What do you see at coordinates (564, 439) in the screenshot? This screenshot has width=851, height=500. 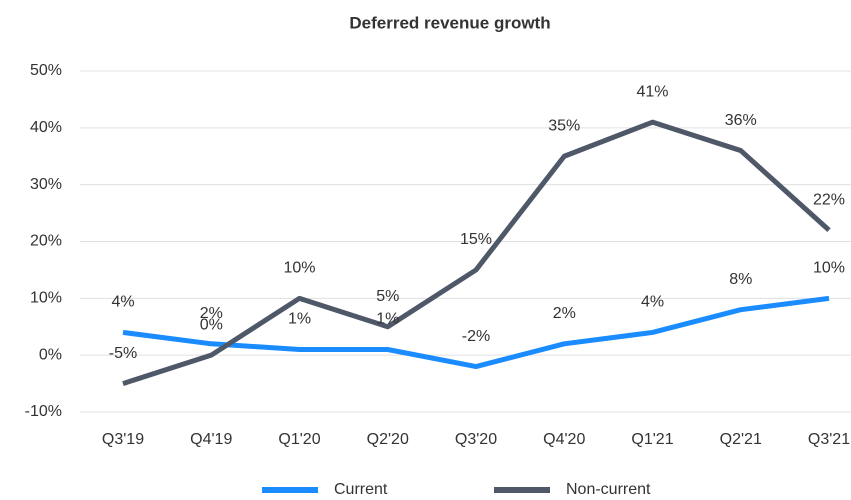 I see `x-tick-label: Q4'20` at bounding box center [564, 439].